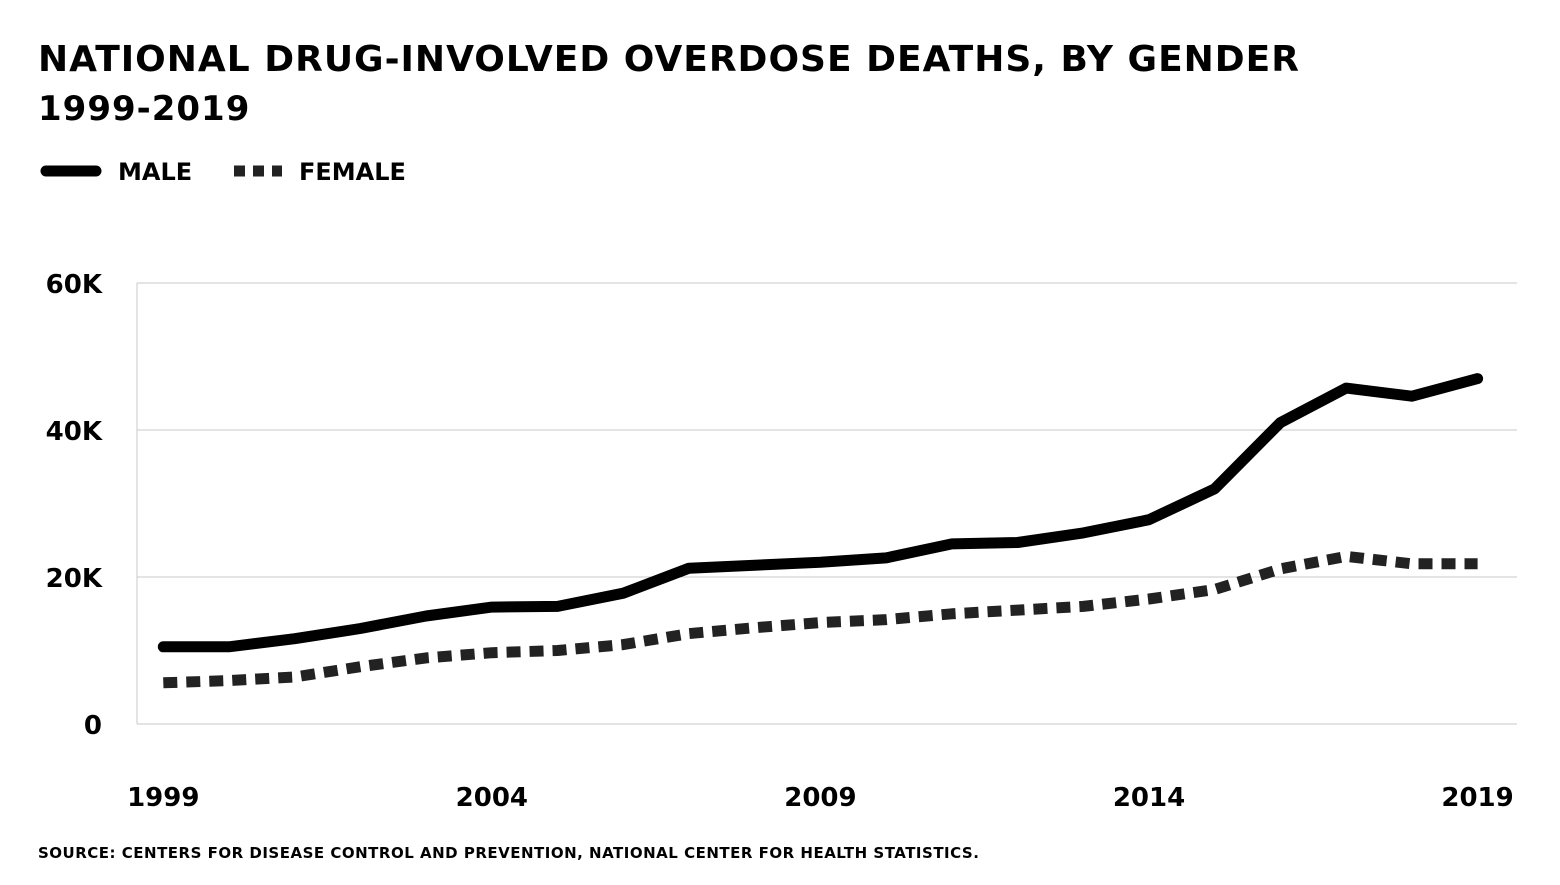 Image resolution: width=1560 pixels, height=885 pixels. What do you see at coordinates (1477, 798) in the screenshot?
I see `x-tick-label: 2019` at bounding box center [1477, 798].